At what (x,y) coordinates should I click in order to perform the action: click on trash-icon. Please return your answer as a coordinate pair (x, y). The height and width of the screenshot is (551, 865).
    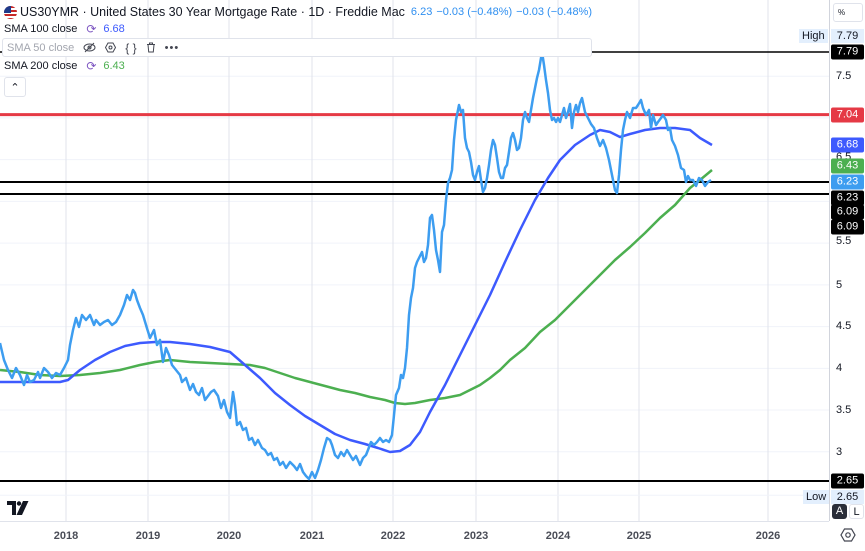
    Looking at the image, I should click on (151, 47).